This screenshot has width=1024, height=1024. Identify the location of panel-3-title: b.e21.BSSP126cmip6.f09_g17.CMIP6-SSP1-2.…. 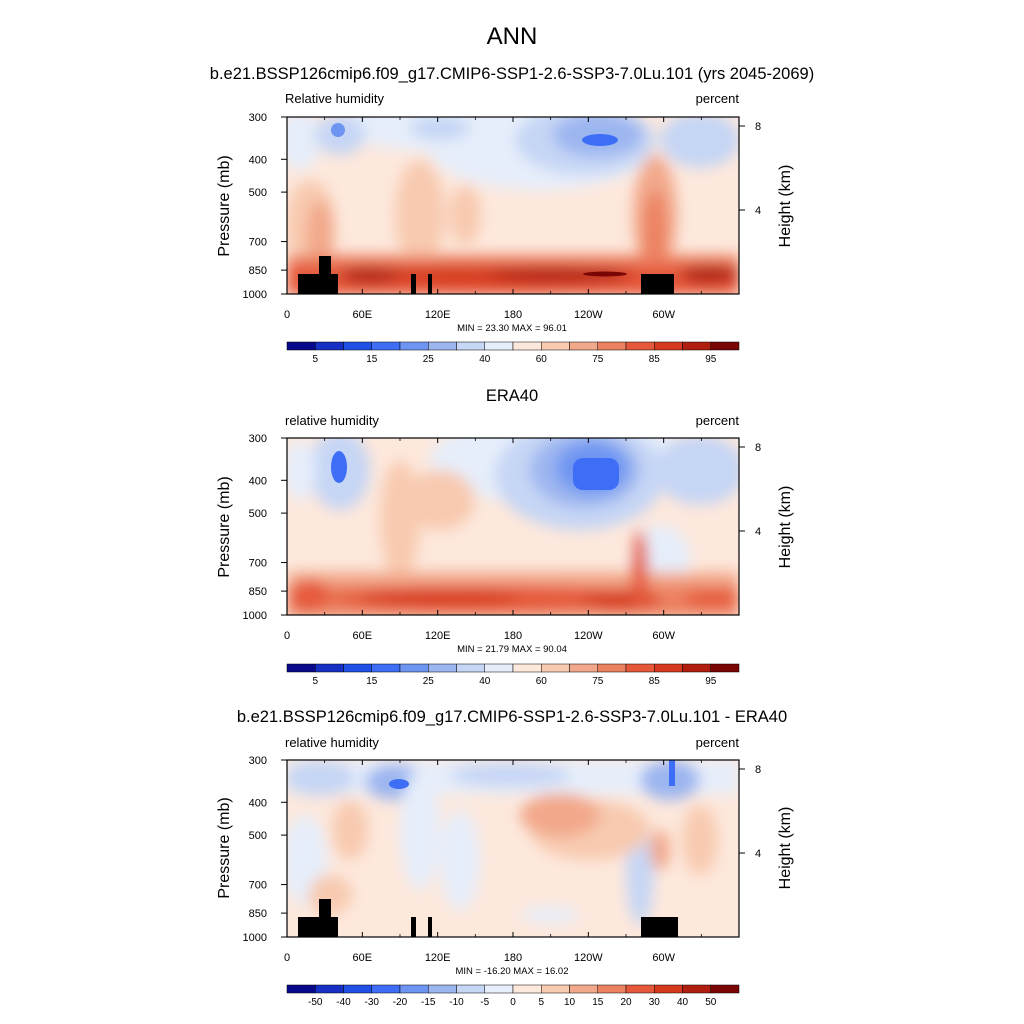
(512, 717).